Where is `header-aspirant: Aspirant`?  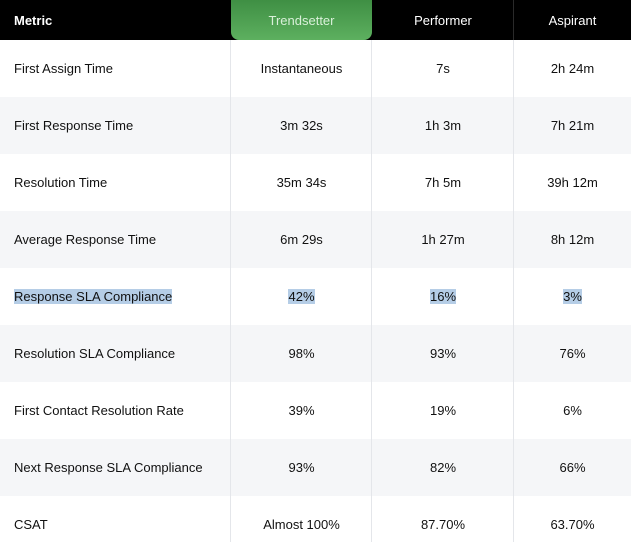
header-aspirant: Aspirant is located at coordinates (572, 20).